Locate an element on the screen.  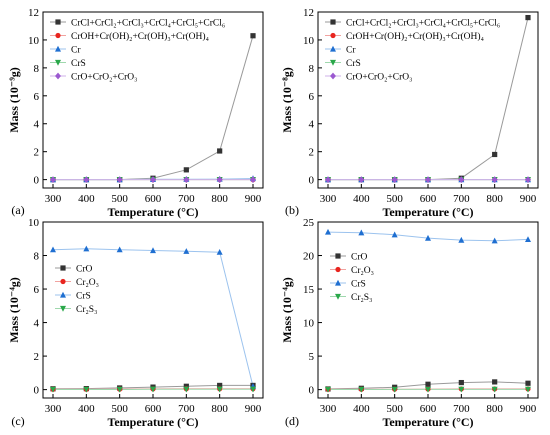
legend-label: CrO is located at coordinates (359, 258).